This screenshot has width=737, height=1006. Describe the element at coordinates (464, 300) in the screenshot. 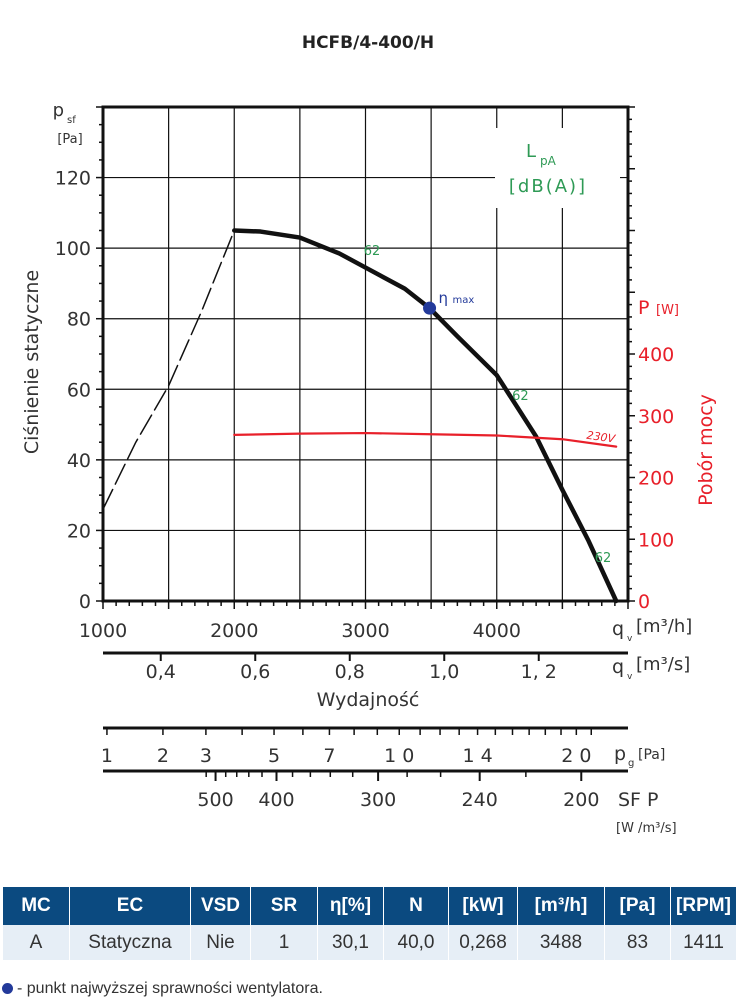

I see `eta-label-sub: max` at that location.